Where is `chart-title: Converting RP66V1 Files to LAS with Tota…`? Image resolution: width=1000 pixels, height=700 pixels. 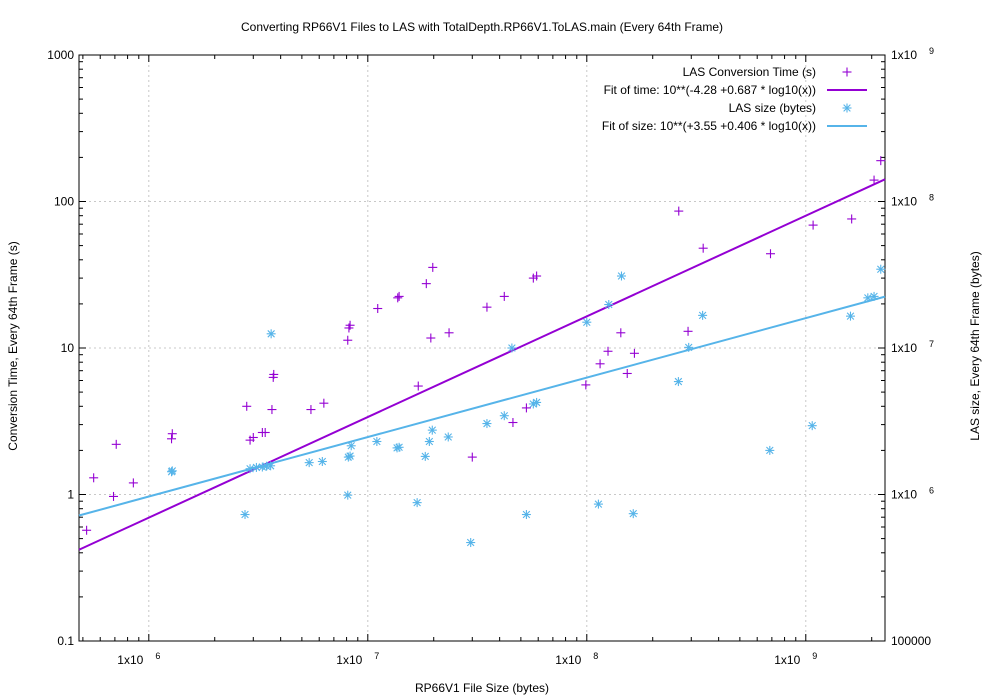
chart-title: Converting RP66V1 Files to LAS with Tota… is located at coordinates (482, 27).